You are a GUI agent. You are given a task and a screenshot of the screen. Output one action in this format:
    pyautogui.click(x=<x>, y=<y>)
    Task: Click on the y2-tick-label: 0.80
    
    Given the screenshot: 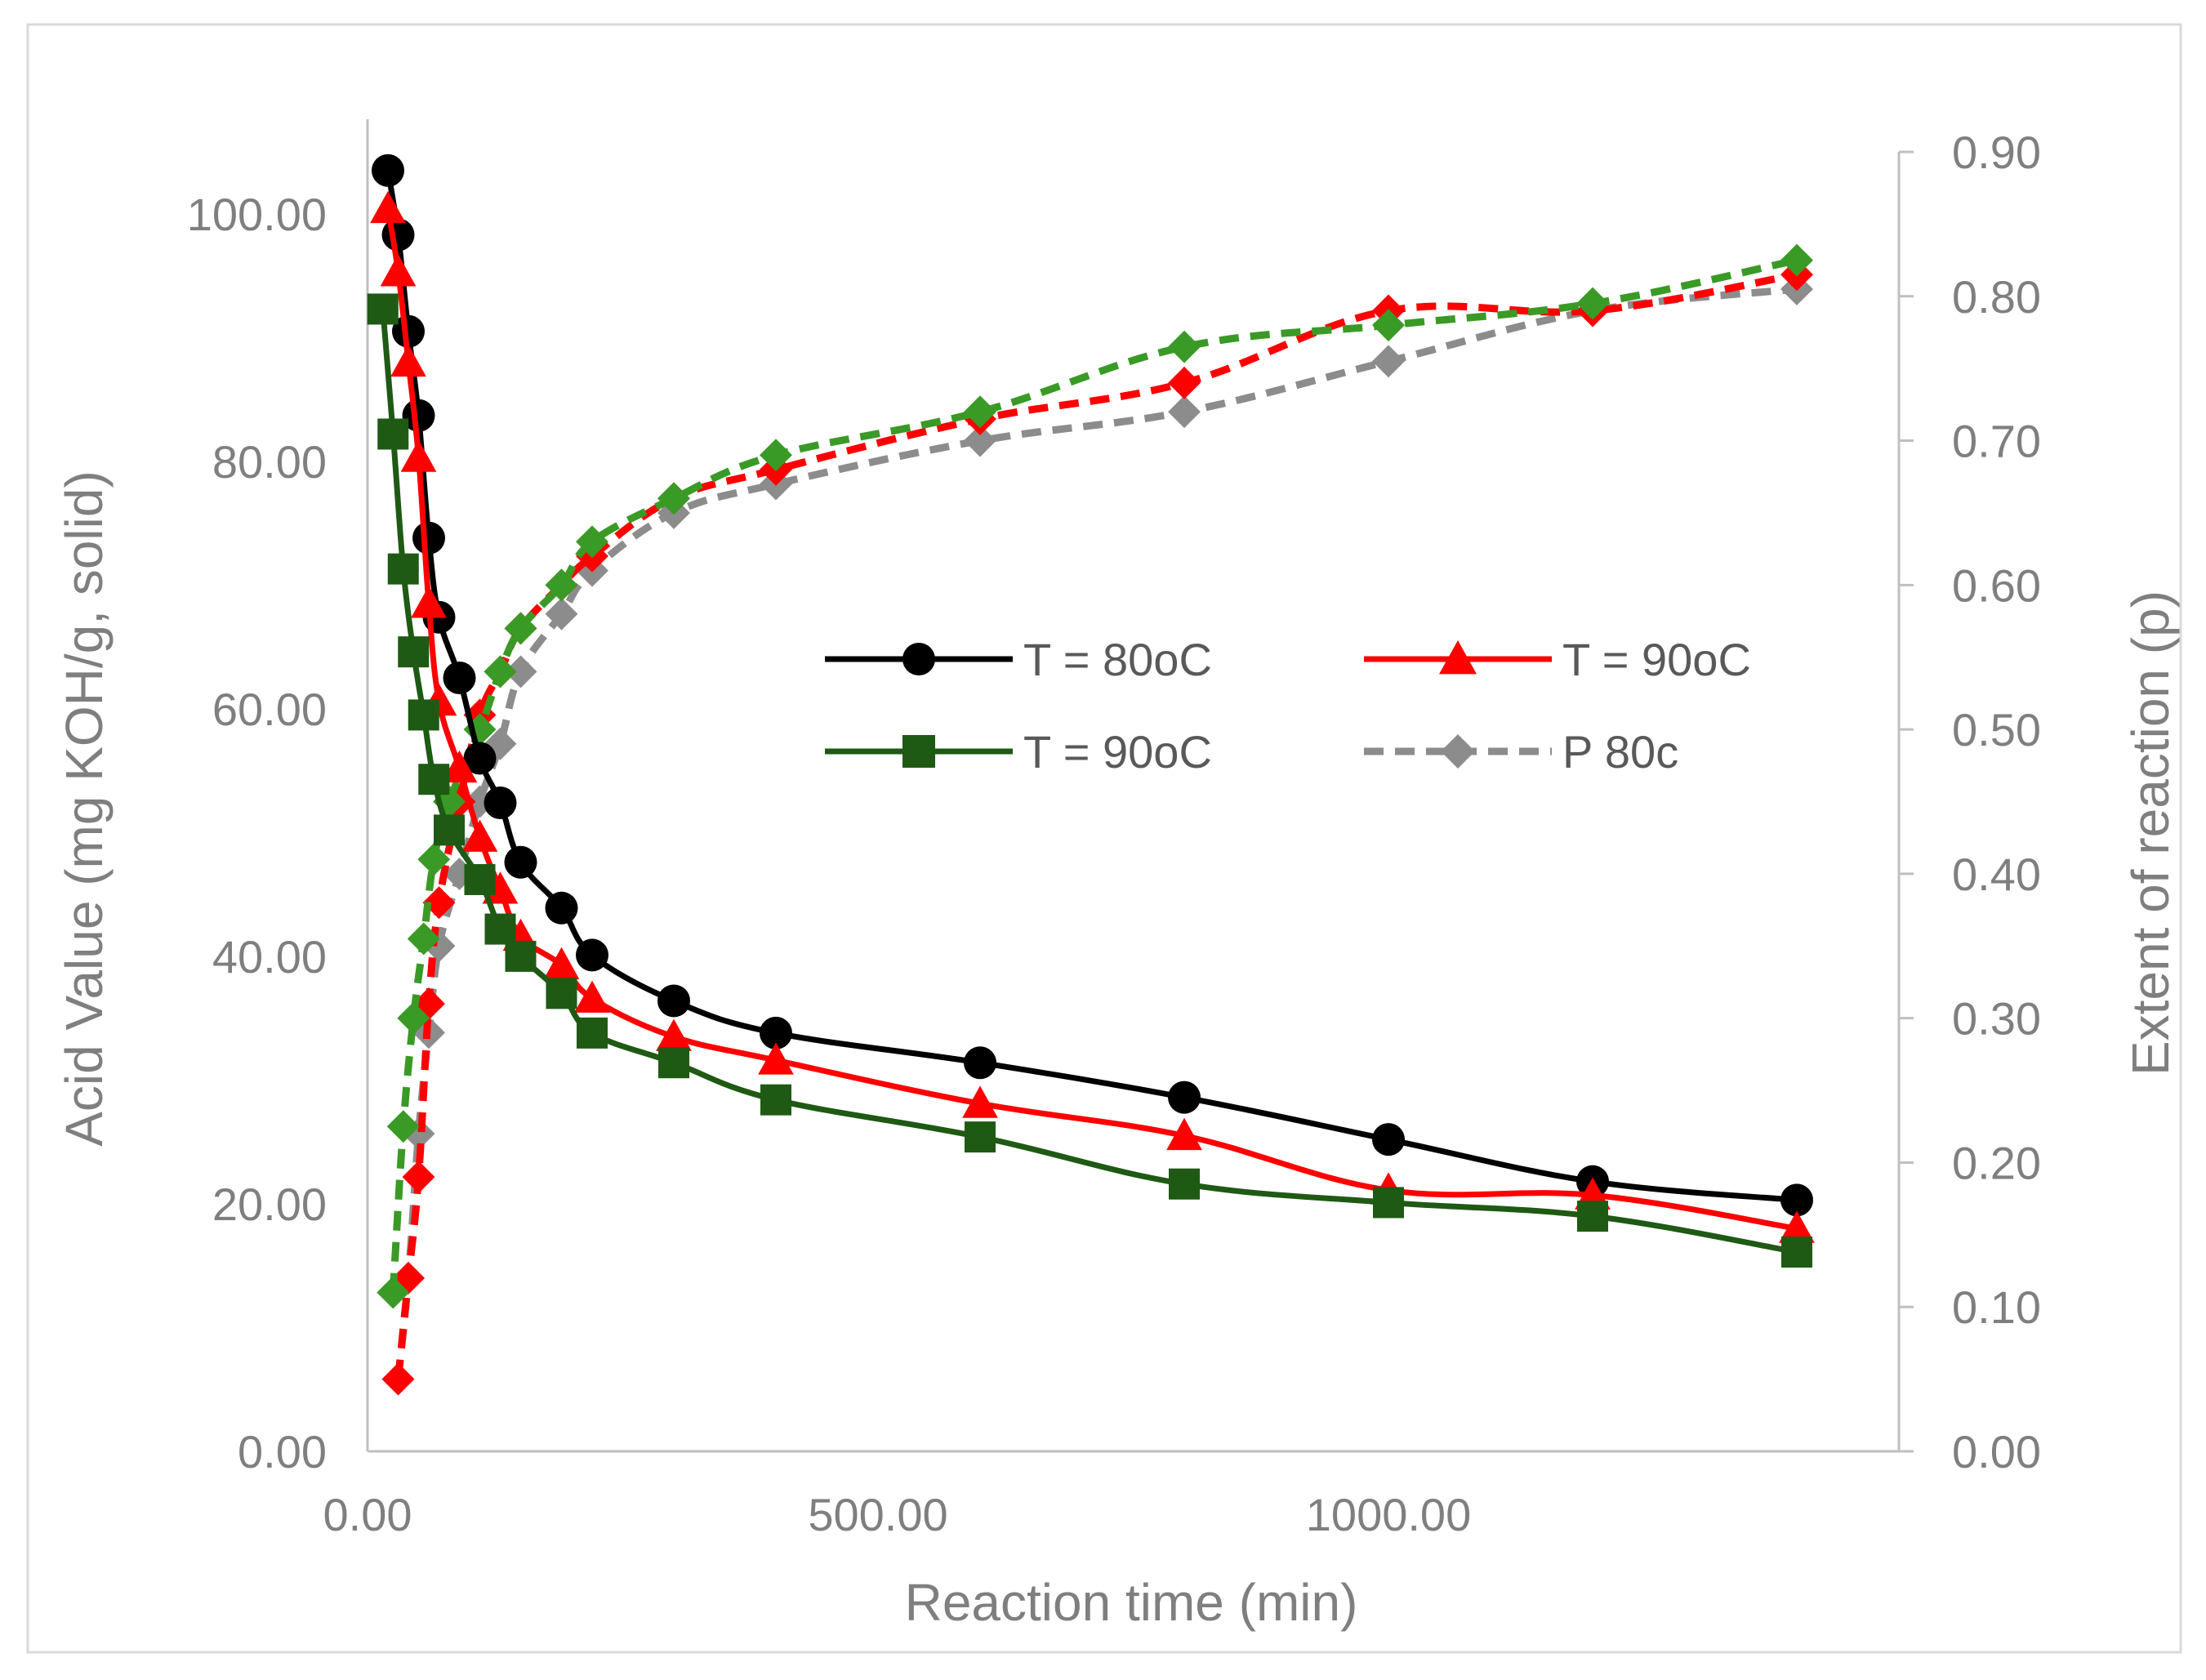 What is the action you would take?
    pyautogui.click(x=1996, y=297)
    